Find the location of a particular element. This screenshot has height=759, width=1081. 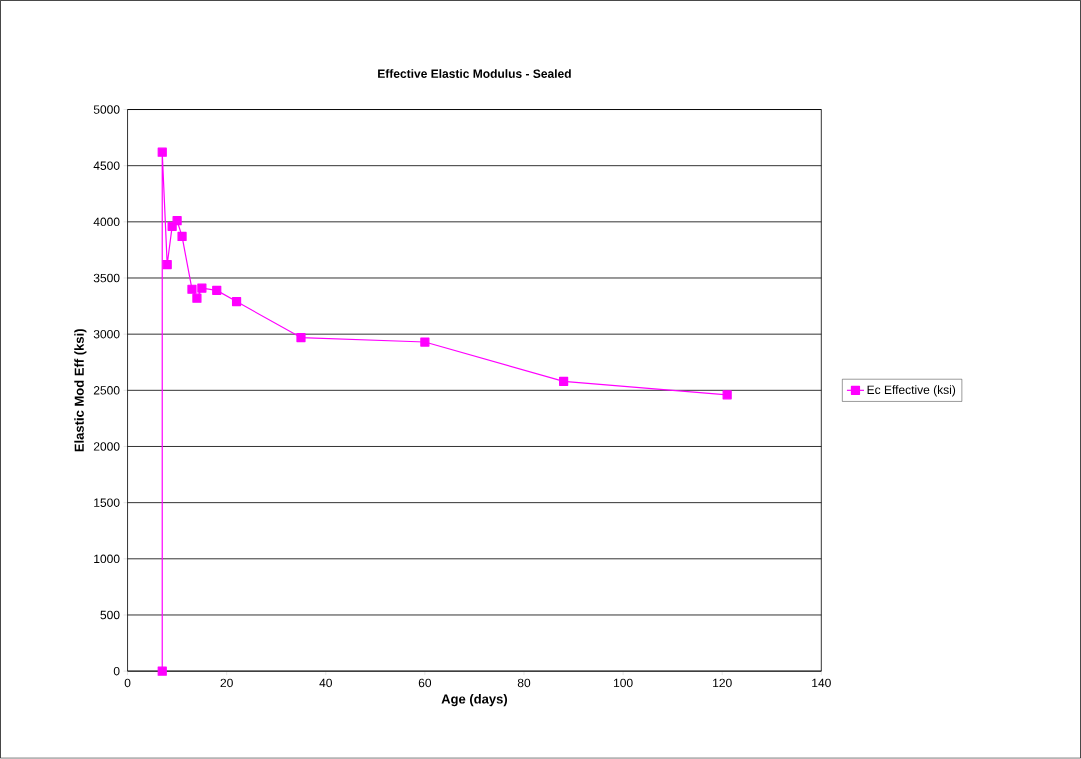

x-tick-label: 80 is located at coordinates (524, 683).